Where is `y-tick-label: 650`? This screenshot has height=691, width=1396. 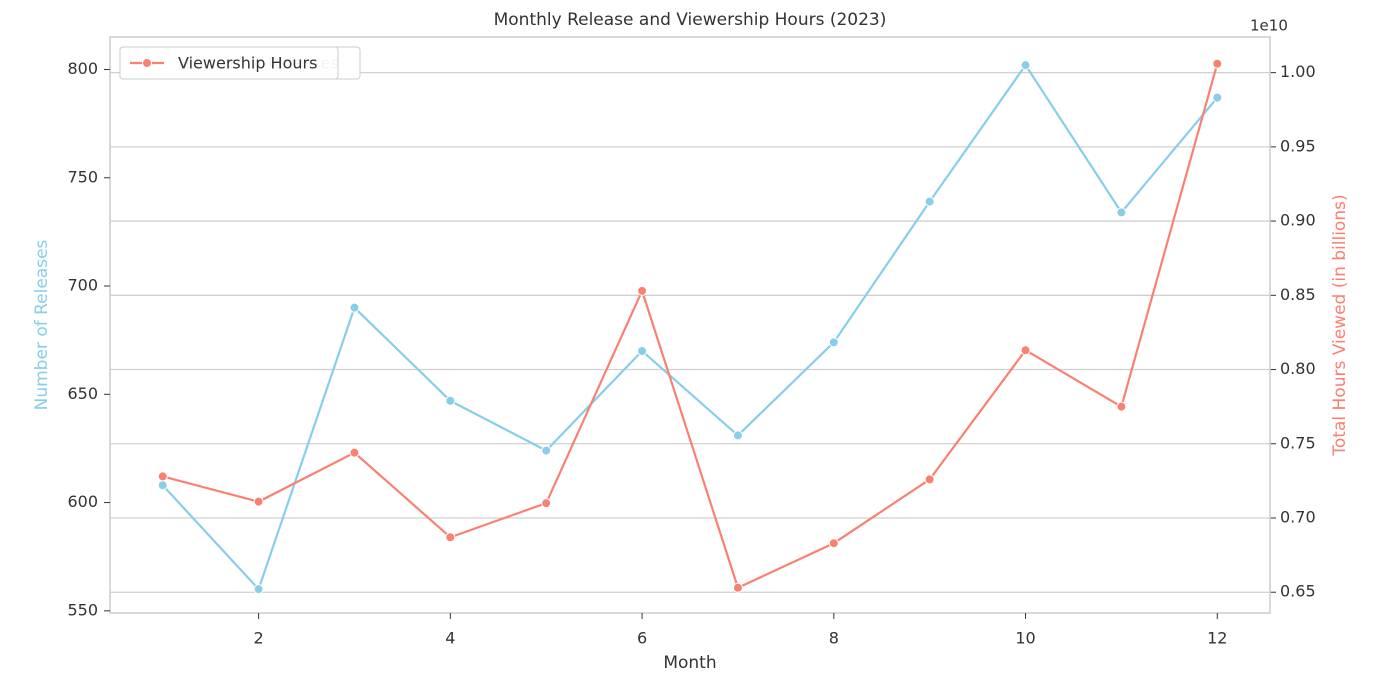
y-tick-label: 650 is located at coordinates (82, 393).